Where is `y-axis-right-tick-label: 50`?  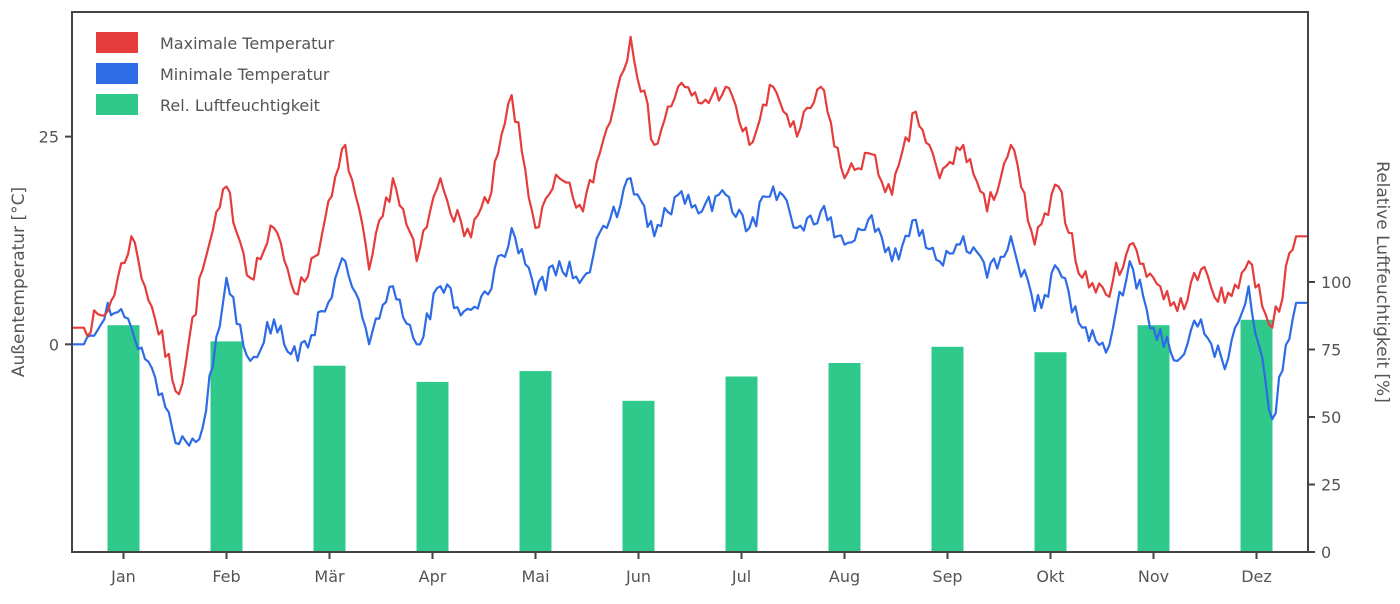
y-axis-right-tick-label: 50 is located at coordinates (1331, 417).